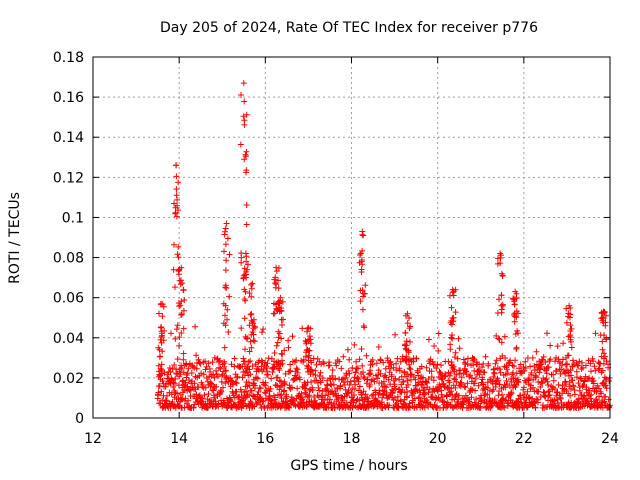 The image size is (640, 480). I want to click on x-tick-label: 22, so click(524, 439).